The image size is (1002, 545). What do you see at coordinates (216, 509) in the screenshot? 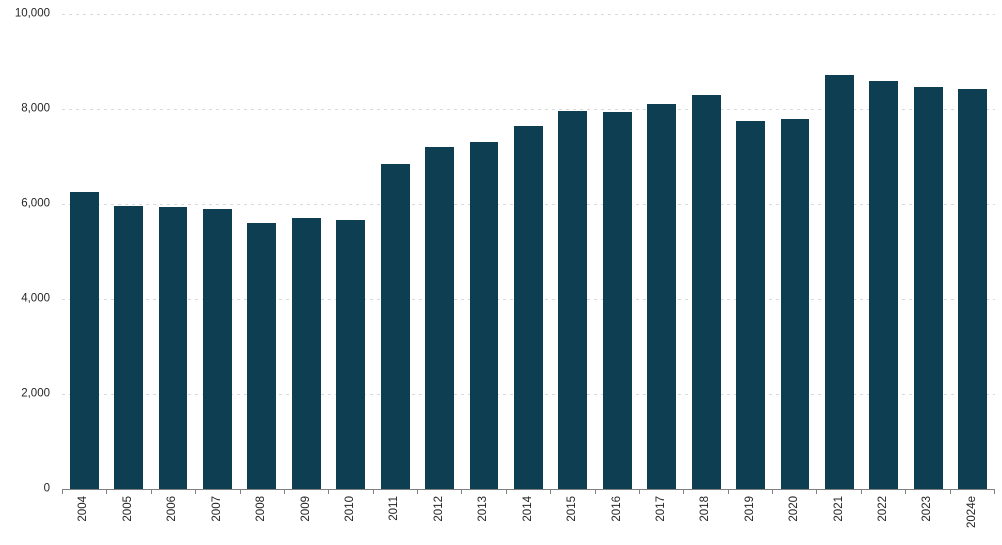
I see `x-tick-label: 2007` at bounding box center [216, 509].